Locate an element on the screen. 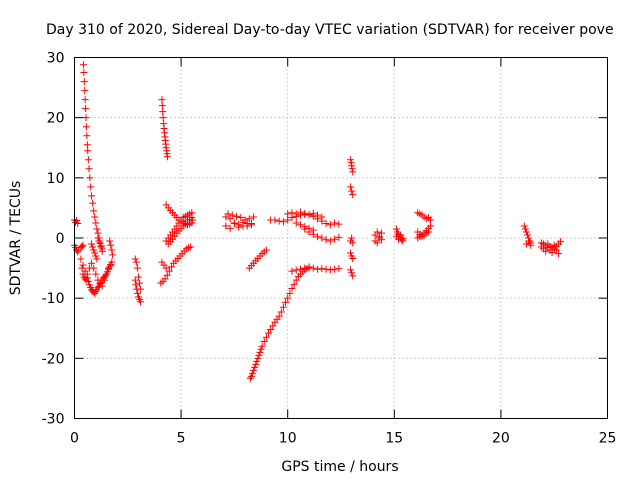 The width and height of the screenshot is (640, 480). y-tick-label: 10 is located at coordinates (56, 179).